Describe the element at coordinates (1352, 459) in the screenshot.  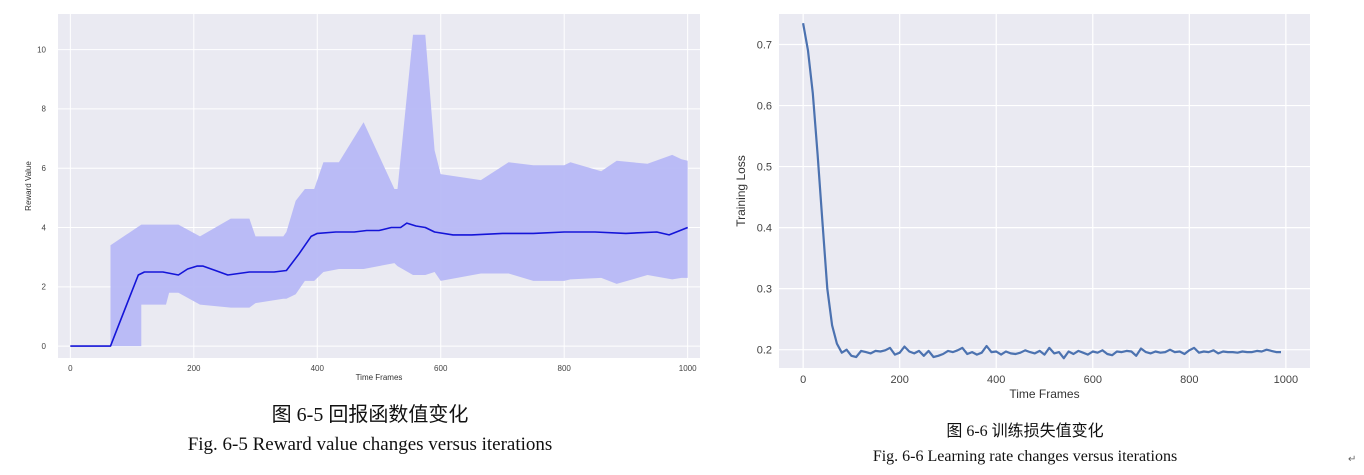
I see `paragraph-mark: ↵` at that location.